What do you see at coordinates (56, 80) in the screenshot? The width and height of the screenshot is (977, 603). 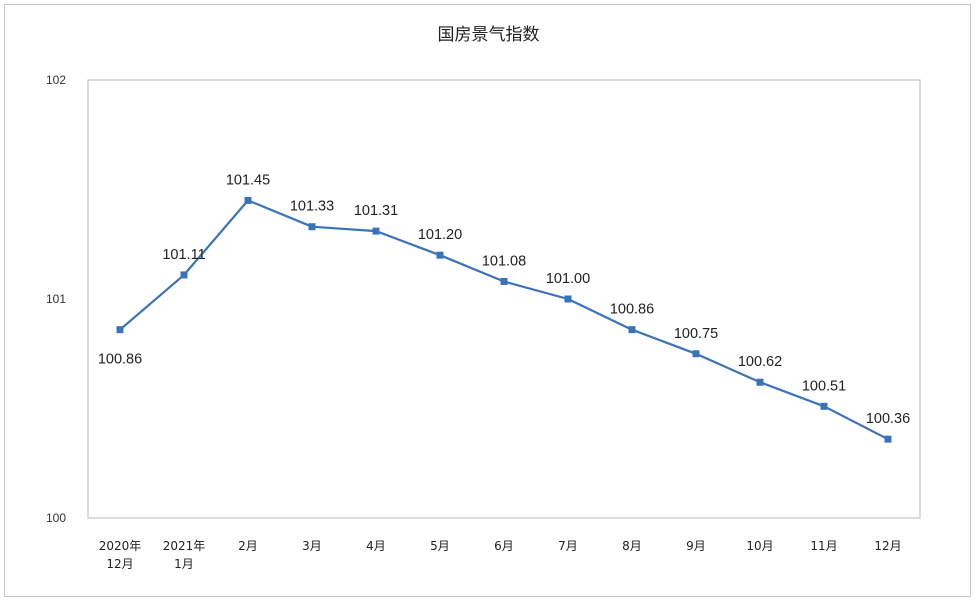 I see `y-tick-label: 102` at bounding box center [56, 80].